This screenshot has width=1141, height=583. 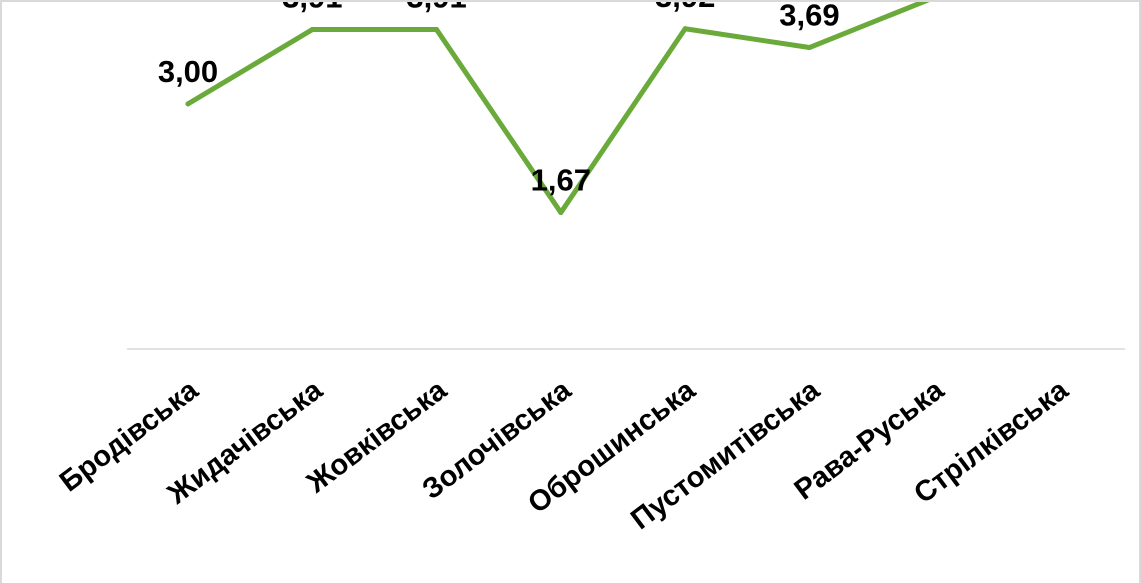 What do you see at coordinates (561, 180) in the screenshot?
I see `data-label: 1,67` at bounding box center [561, 180].